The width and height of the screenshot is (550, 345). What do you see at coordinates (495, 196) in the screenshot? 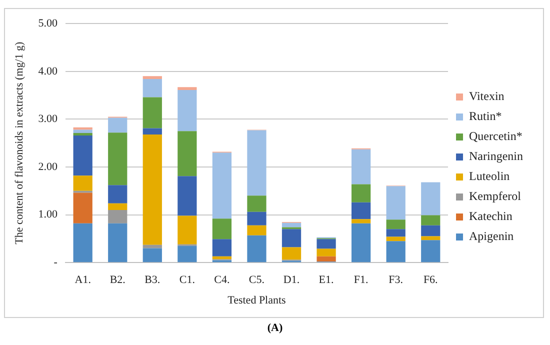
I see `legend-label: Kempferol` at bounding box center [495, 196].